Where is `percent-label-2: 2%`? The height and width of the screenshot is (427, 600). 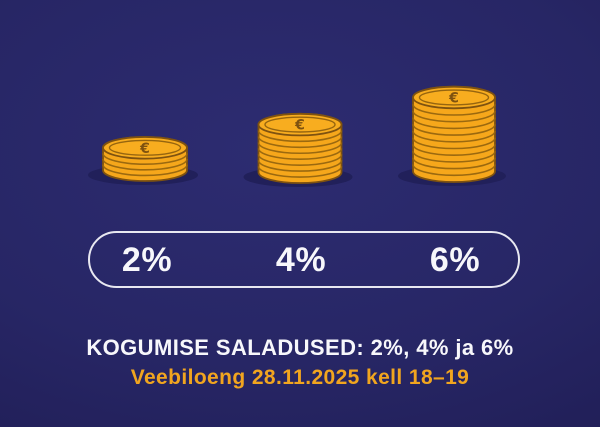 percent-label-2: 2% is located at coordinates (147, 260).